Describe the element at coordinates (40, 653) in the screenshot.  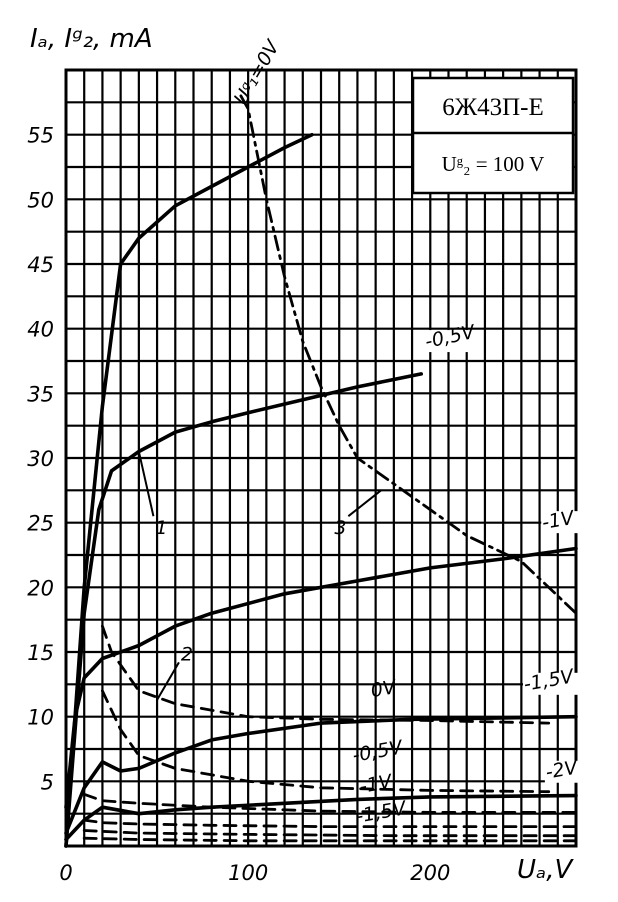
I see `y-tick-label: 15` at that location.